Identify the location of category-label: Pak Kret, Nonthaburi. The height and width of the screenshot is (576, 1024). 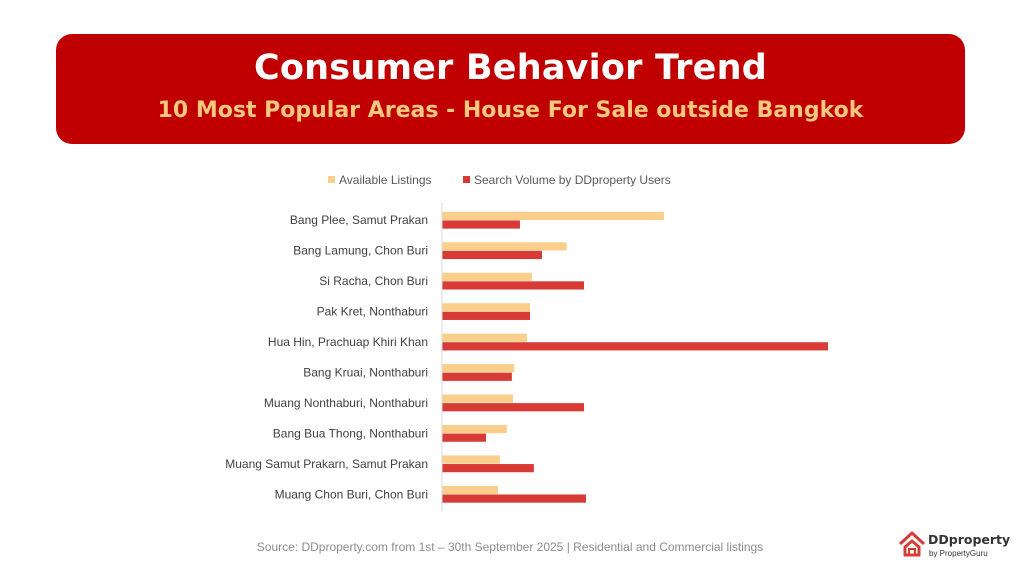
(372, 312).